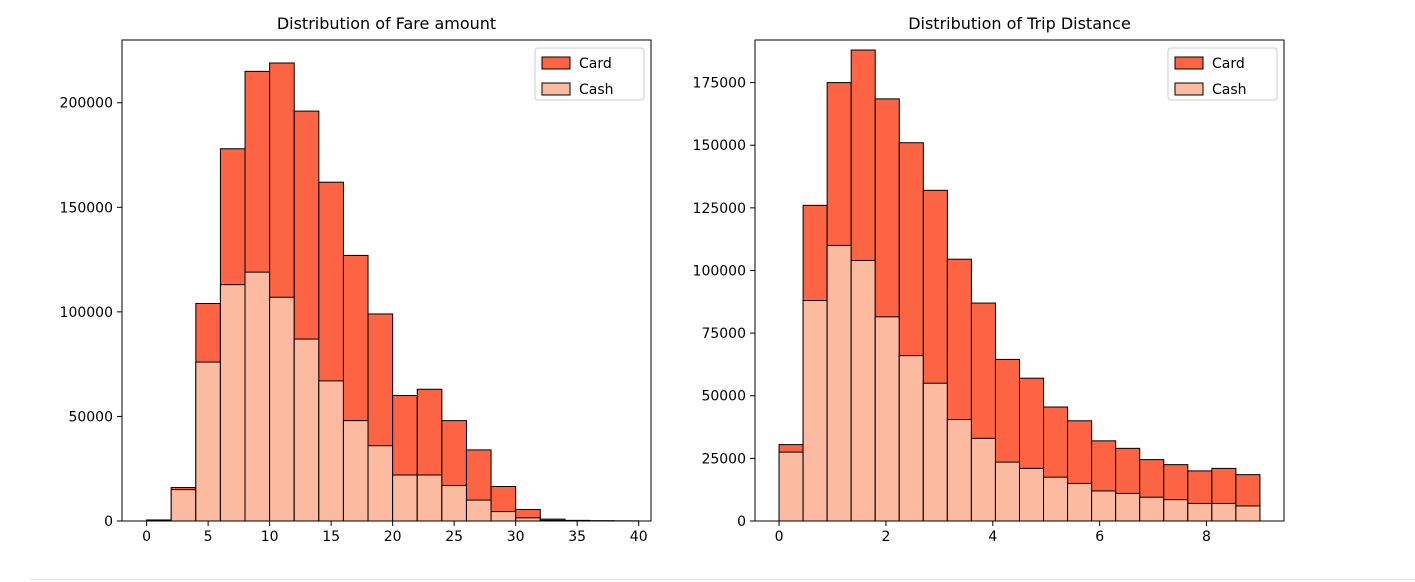  What do you see at coordinates (386, 23) in the screenshot?
I see `chart-title: Distribution of Fare amount` at bounding box center [386, 23].